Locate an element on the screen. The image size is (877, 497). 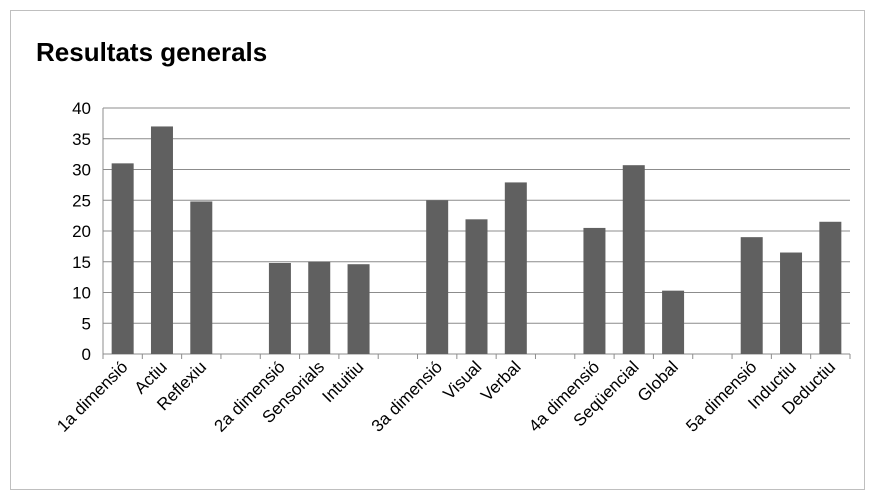
x-tick-label: 1a dimensió is located at coordinates (92, 396).